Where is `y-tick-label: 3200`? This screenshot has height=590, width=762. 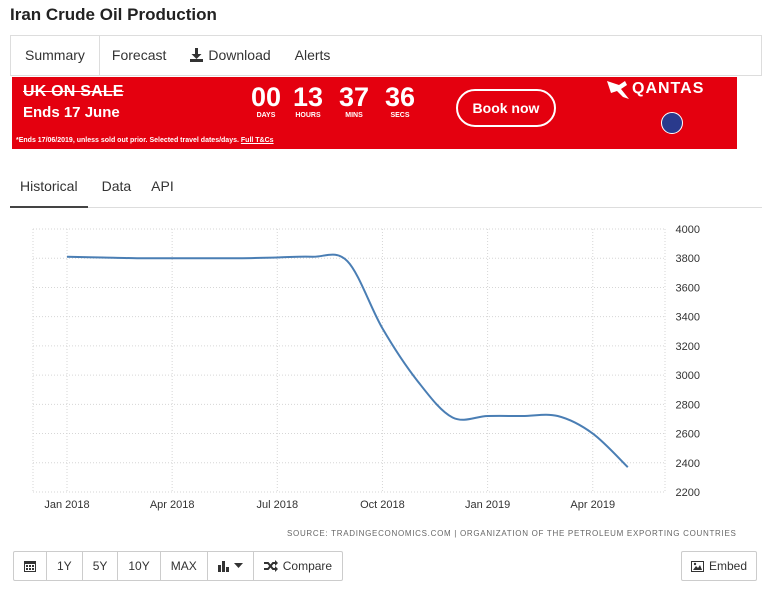
y-tick-label: 3200 is located at coordinates (688, 347).